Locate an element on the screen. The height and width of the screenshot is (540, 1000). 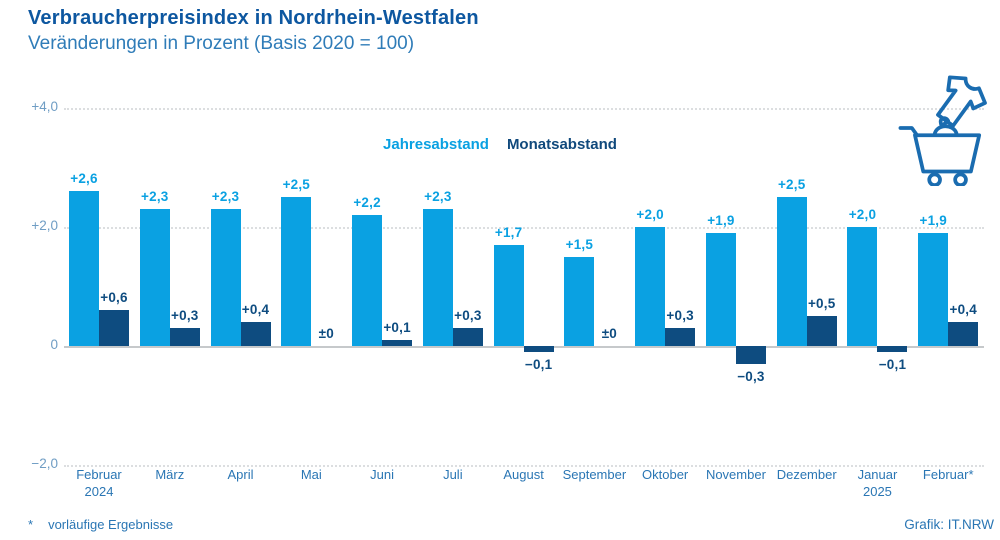
bar-value-label: +0,6 is located at coordinates (114, 298).